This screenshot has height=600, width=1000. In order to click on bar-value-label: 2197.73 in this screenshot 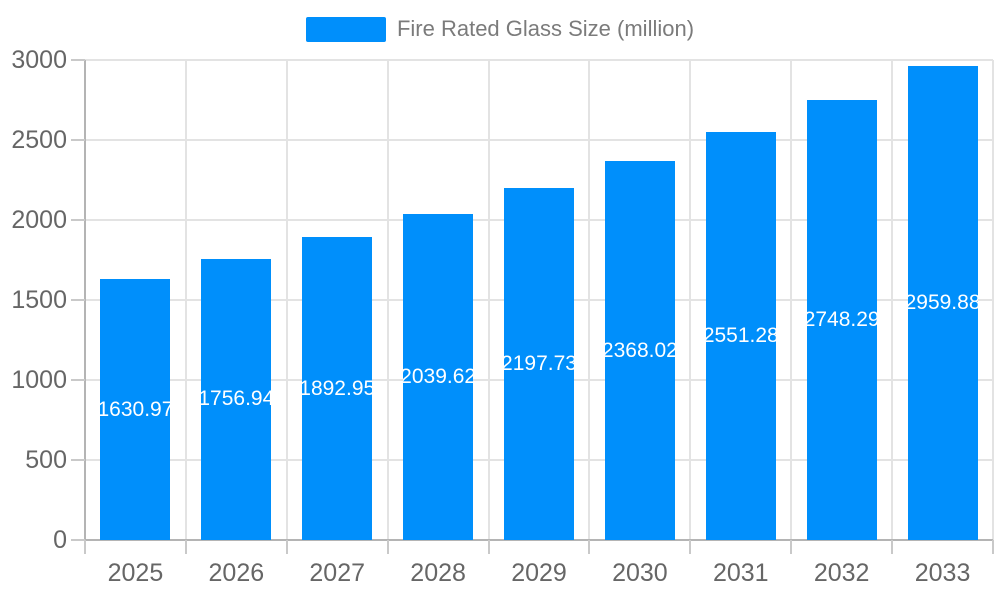, I will do `click(539, 364)`.